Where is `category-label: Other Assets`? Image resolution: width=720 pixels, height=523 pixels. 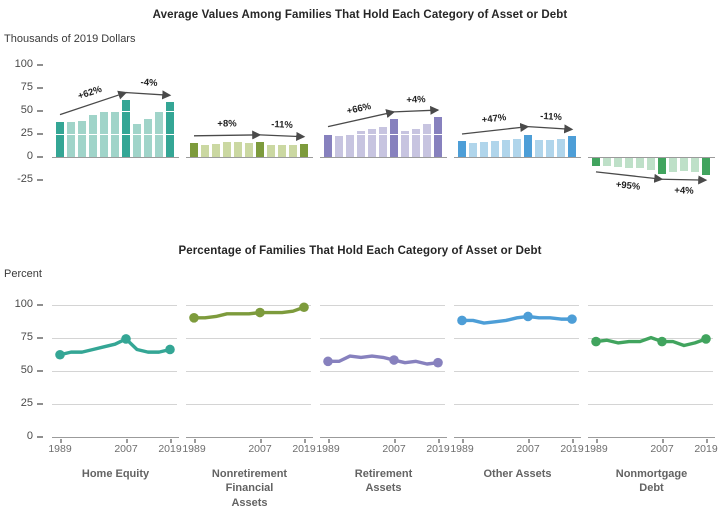 category-label: Other Assets is located at coordinates (517, 474).